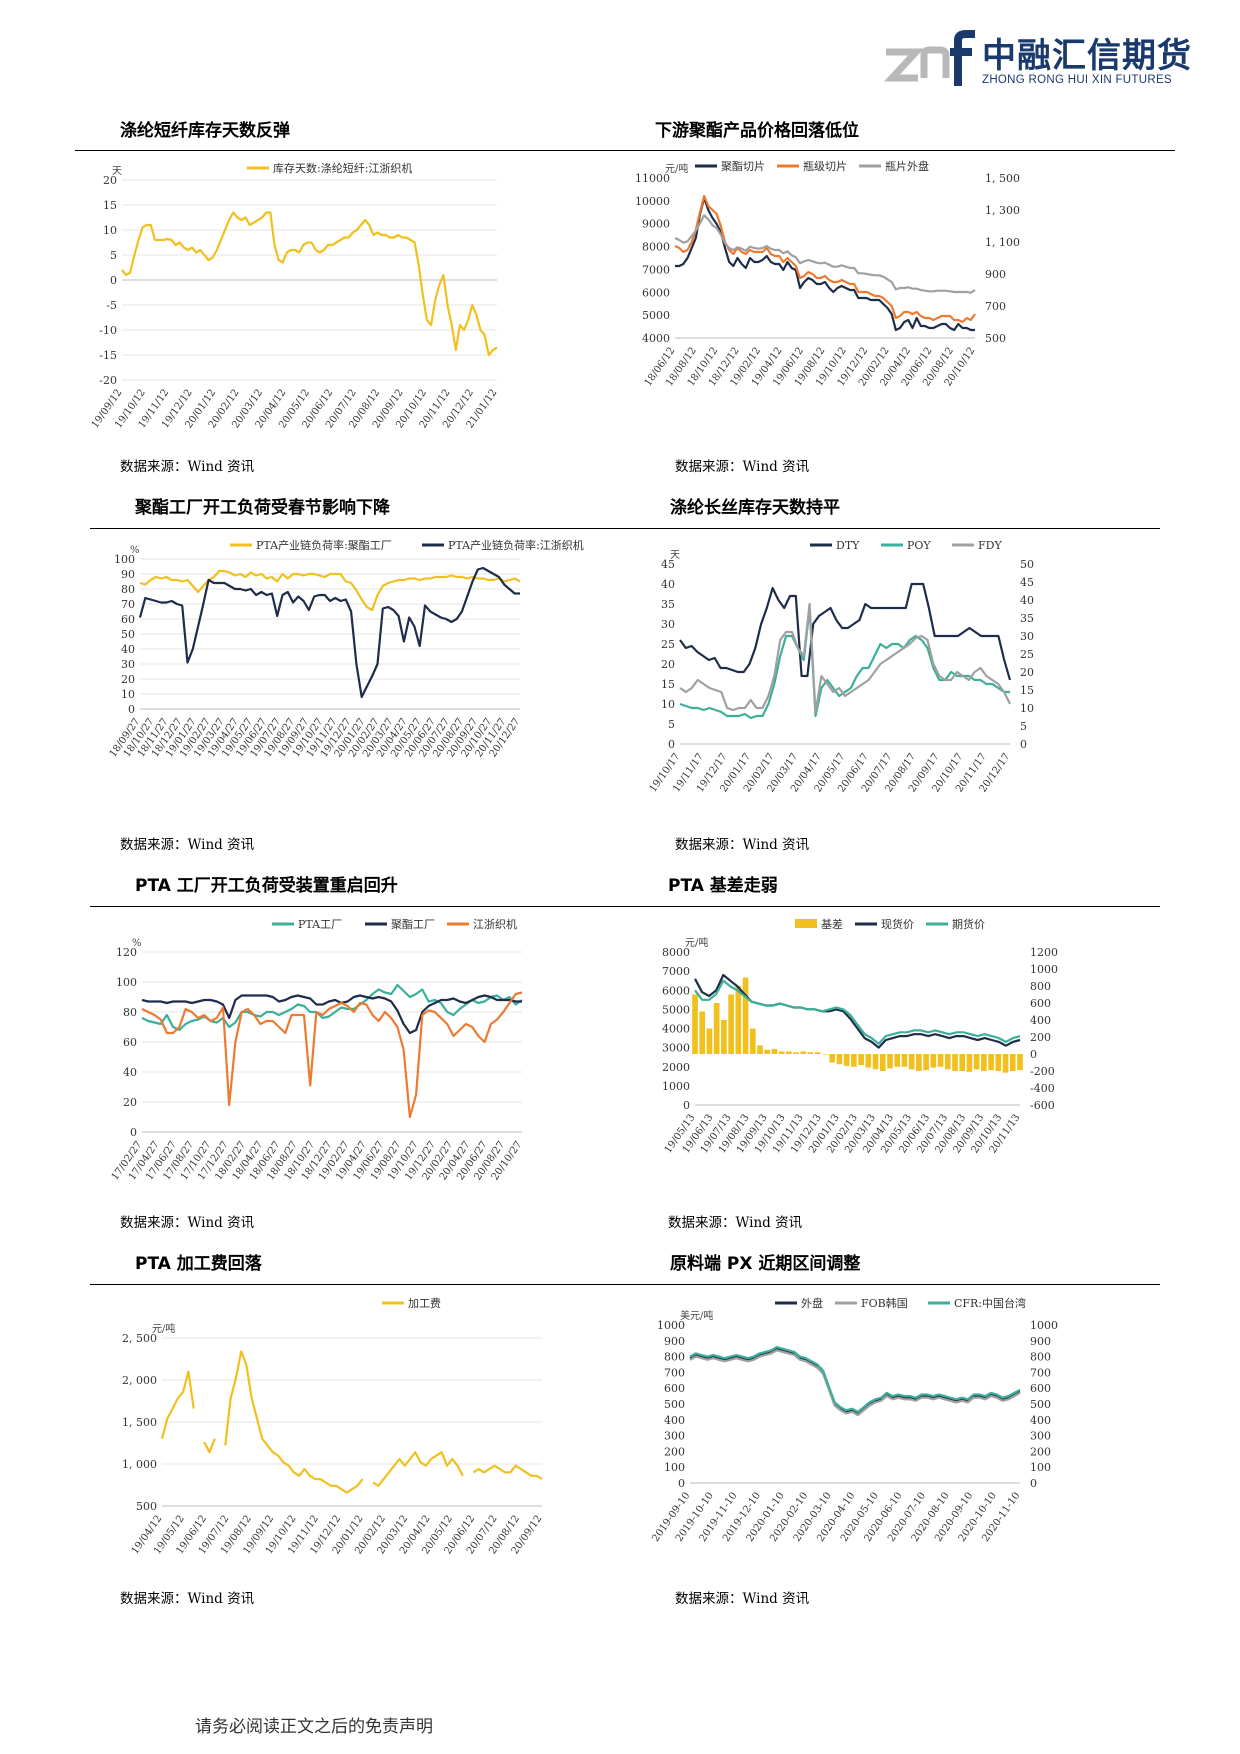  I want to click on y-tick-label: 500, so click(674, 1404).